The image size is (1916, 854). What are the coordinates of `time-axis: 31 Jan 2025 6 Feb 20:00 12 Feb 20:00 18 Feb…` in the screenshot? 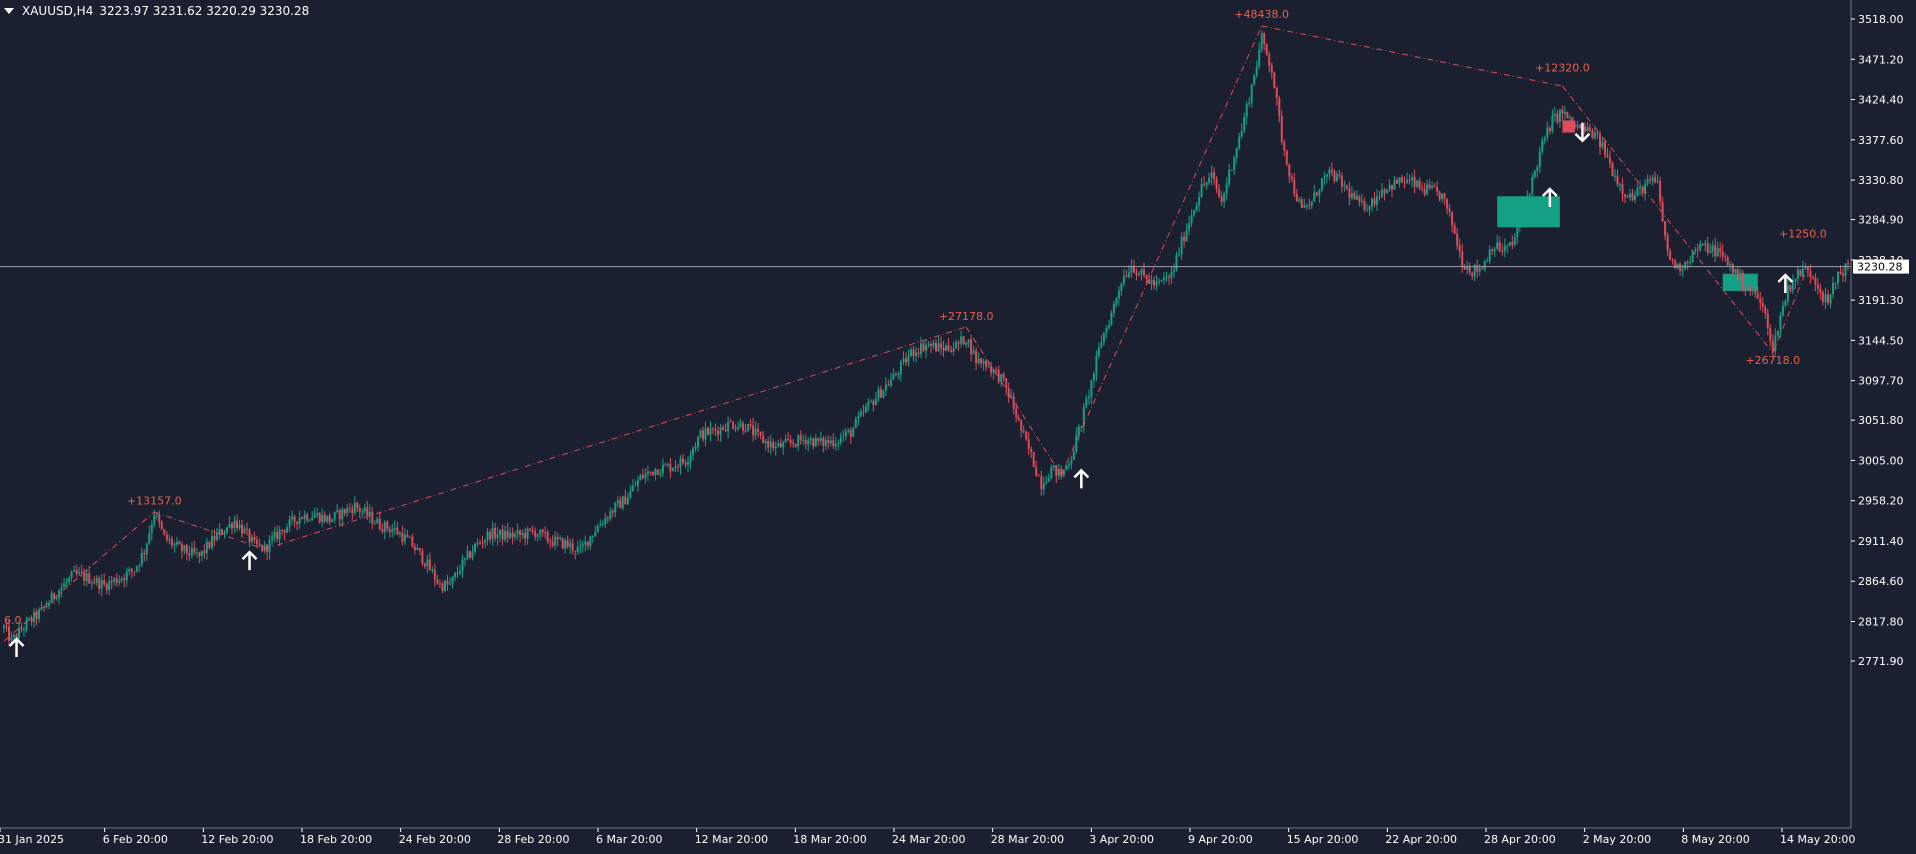 It's located at (927, 837).